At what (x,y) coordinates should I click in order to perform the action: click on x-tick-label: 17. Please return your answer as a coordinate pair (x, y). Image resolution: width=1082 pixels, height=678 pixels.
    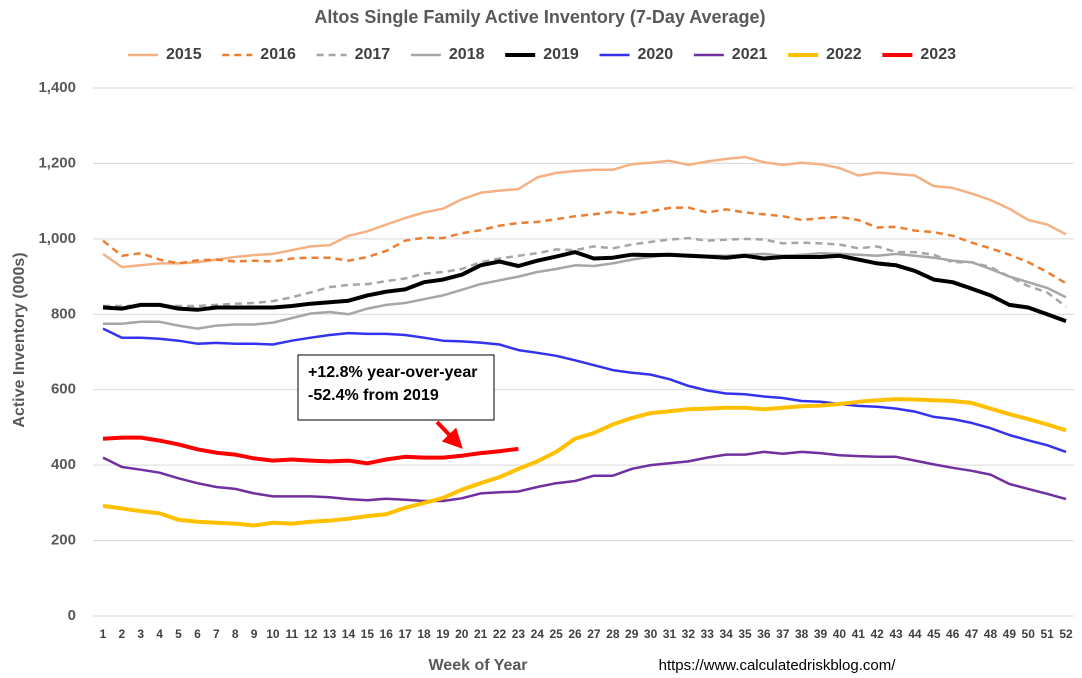
    Looking at the image, I should click on (405, 634).